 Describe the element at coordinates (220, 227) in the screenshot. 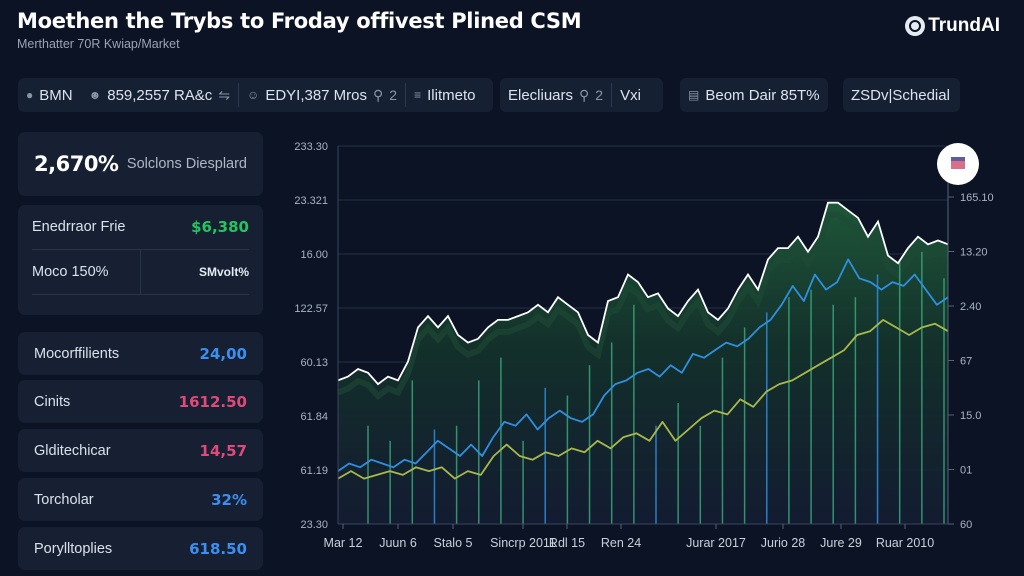

I see `detail-value-1: $6,380` at that location.